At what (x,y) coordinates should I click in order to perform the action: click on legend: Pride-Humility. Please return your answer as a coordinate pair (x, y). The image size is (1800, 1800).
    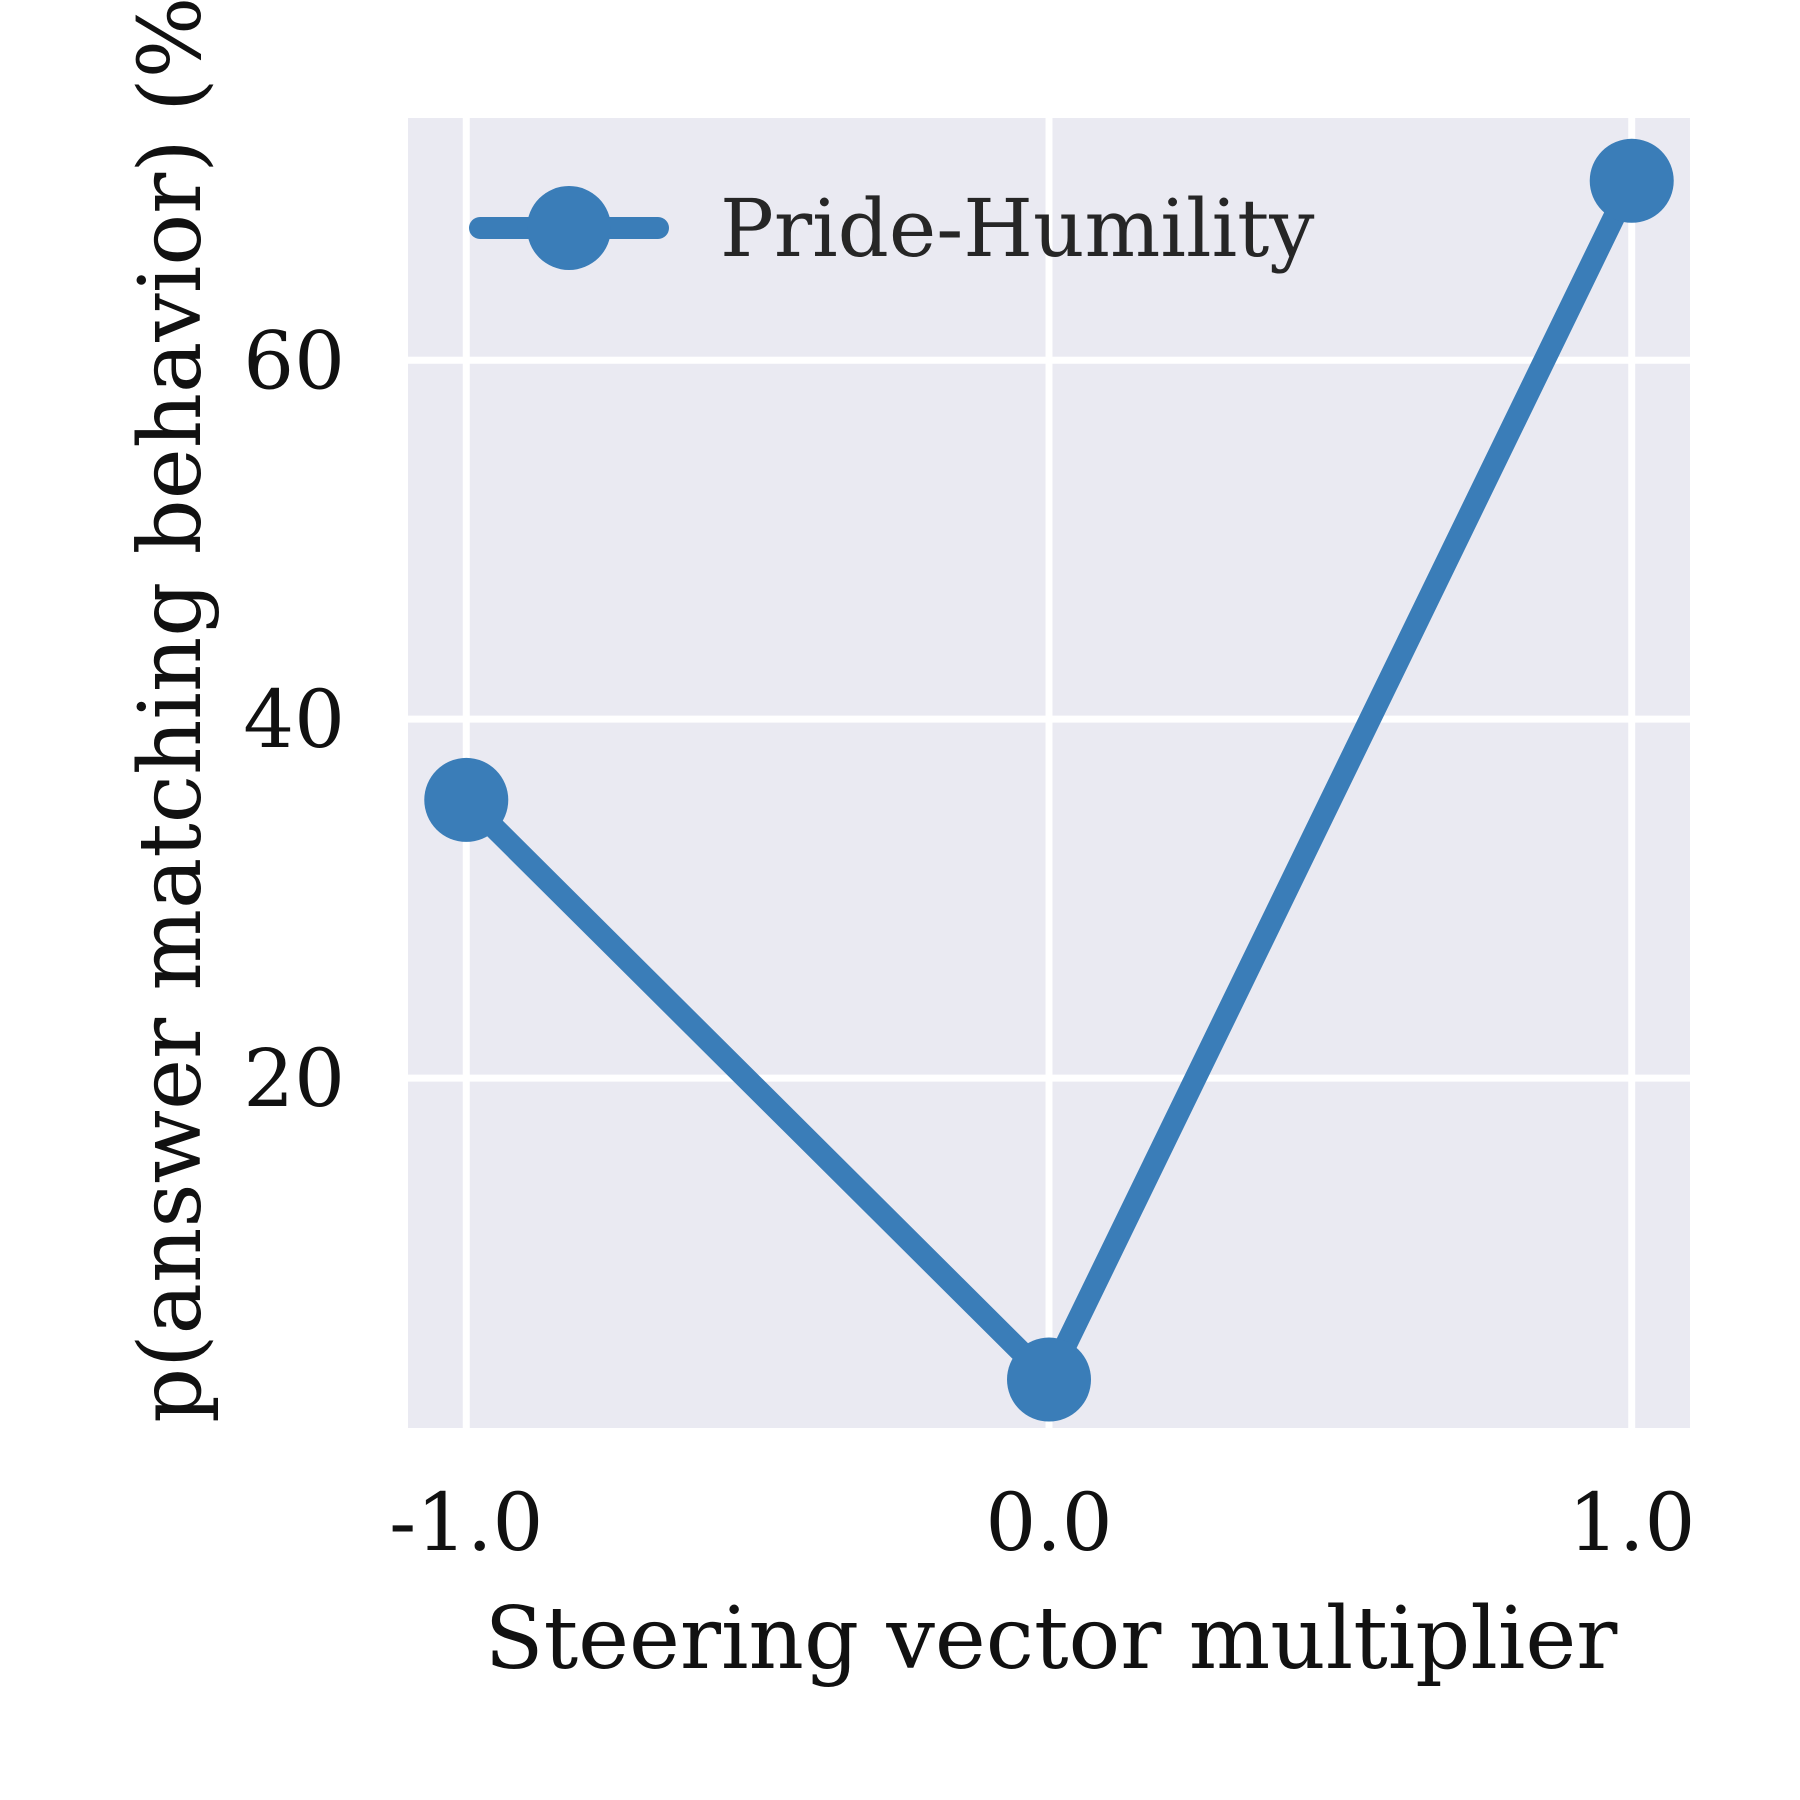
    Looking at the image, I should click on (892, 228).